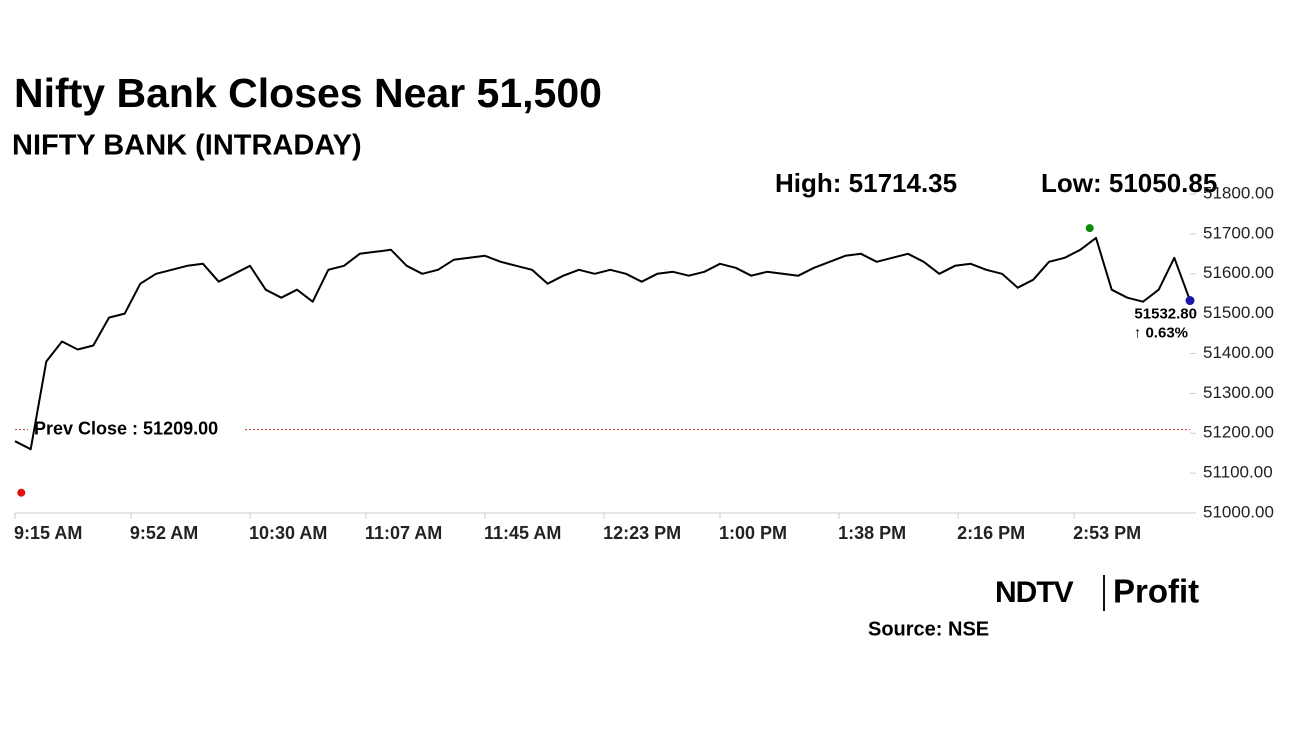 This screenshot has height=729, width=1296. I want to click on y-tick-label: 51300.00, so click(1238, 392).